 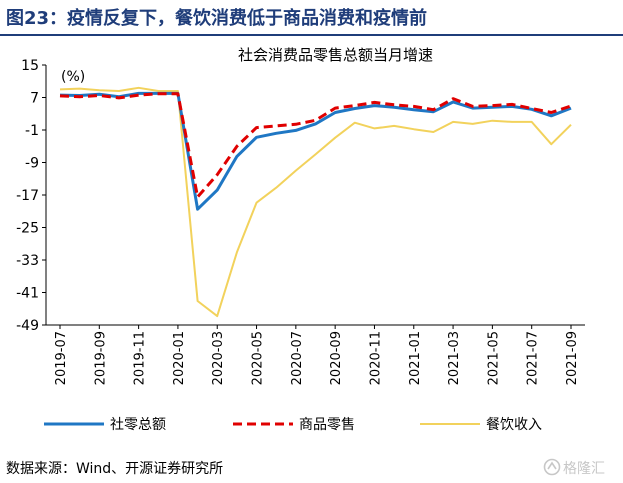 I want to click on y-tick-label: -17, so click(x=27, y=196).